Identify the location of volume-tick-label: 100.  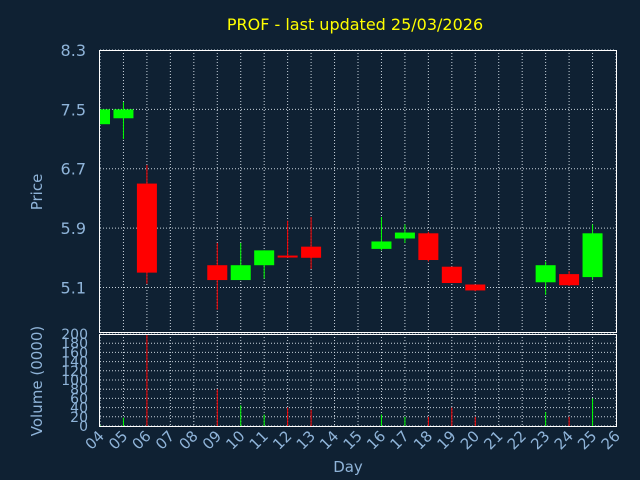
(74, 381).